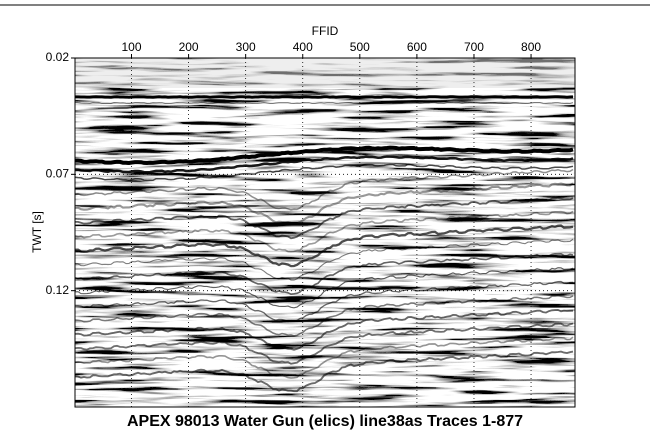  I want to click on x-tick-label: 200, so click(189, 47).